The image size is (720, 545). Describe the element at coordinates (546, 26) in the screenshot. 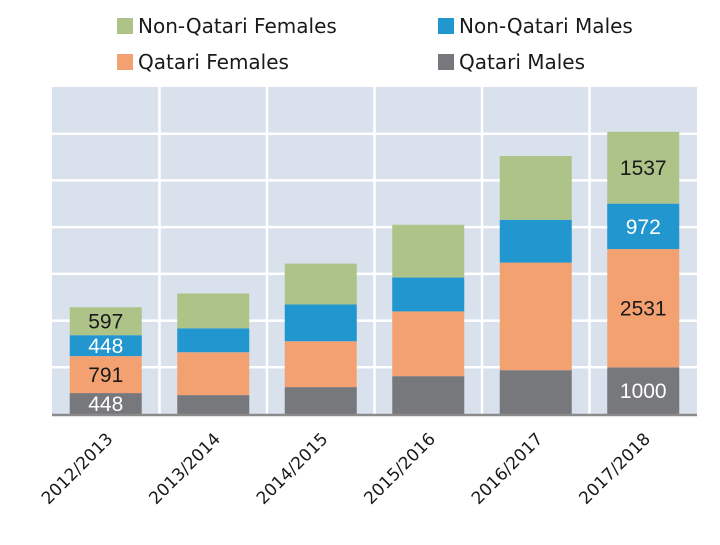

I see `legend-label: Non-Qatari Males` at that location.